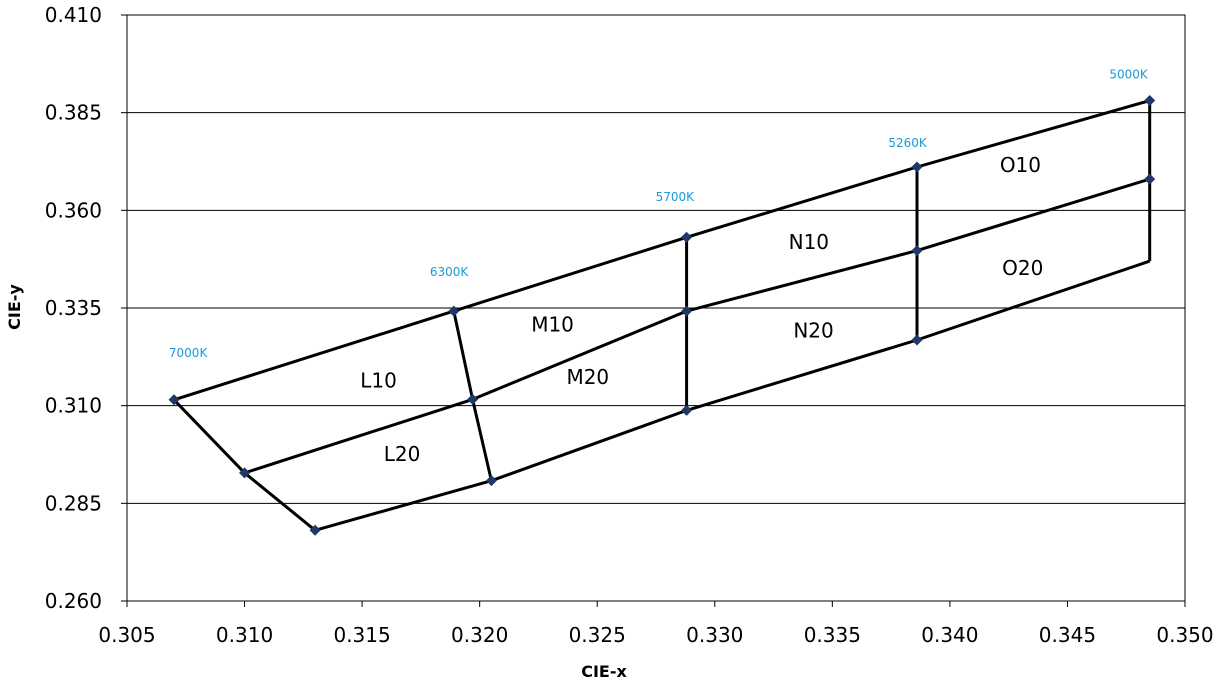  I want to click on region-label: N20, so click(813, 330).